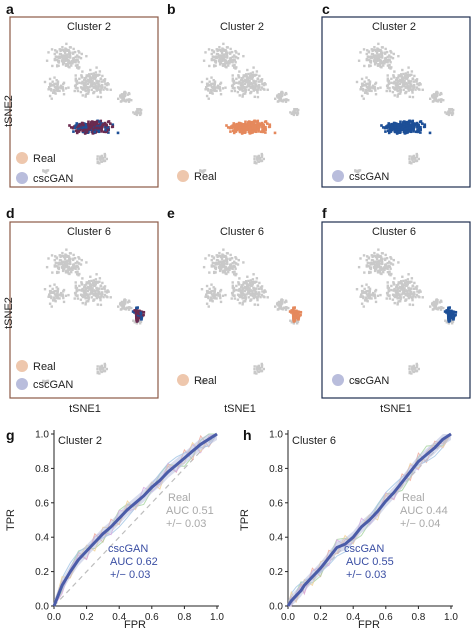 This screenshot has height=632, width=474. I want to click on x-tick-label: 0.8, so click(184, 617).